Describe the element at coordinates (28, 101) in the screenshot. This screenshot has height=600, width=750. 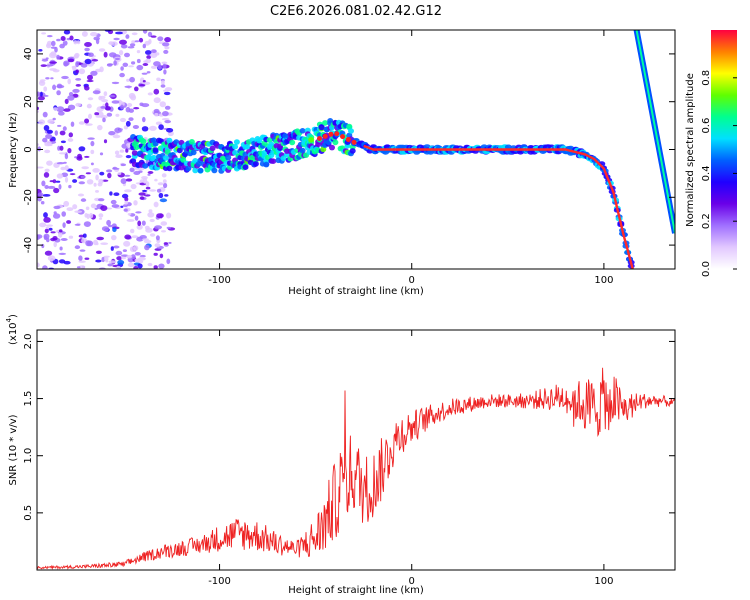
I see `spectrogram-y-tick-label: 20` at that location.